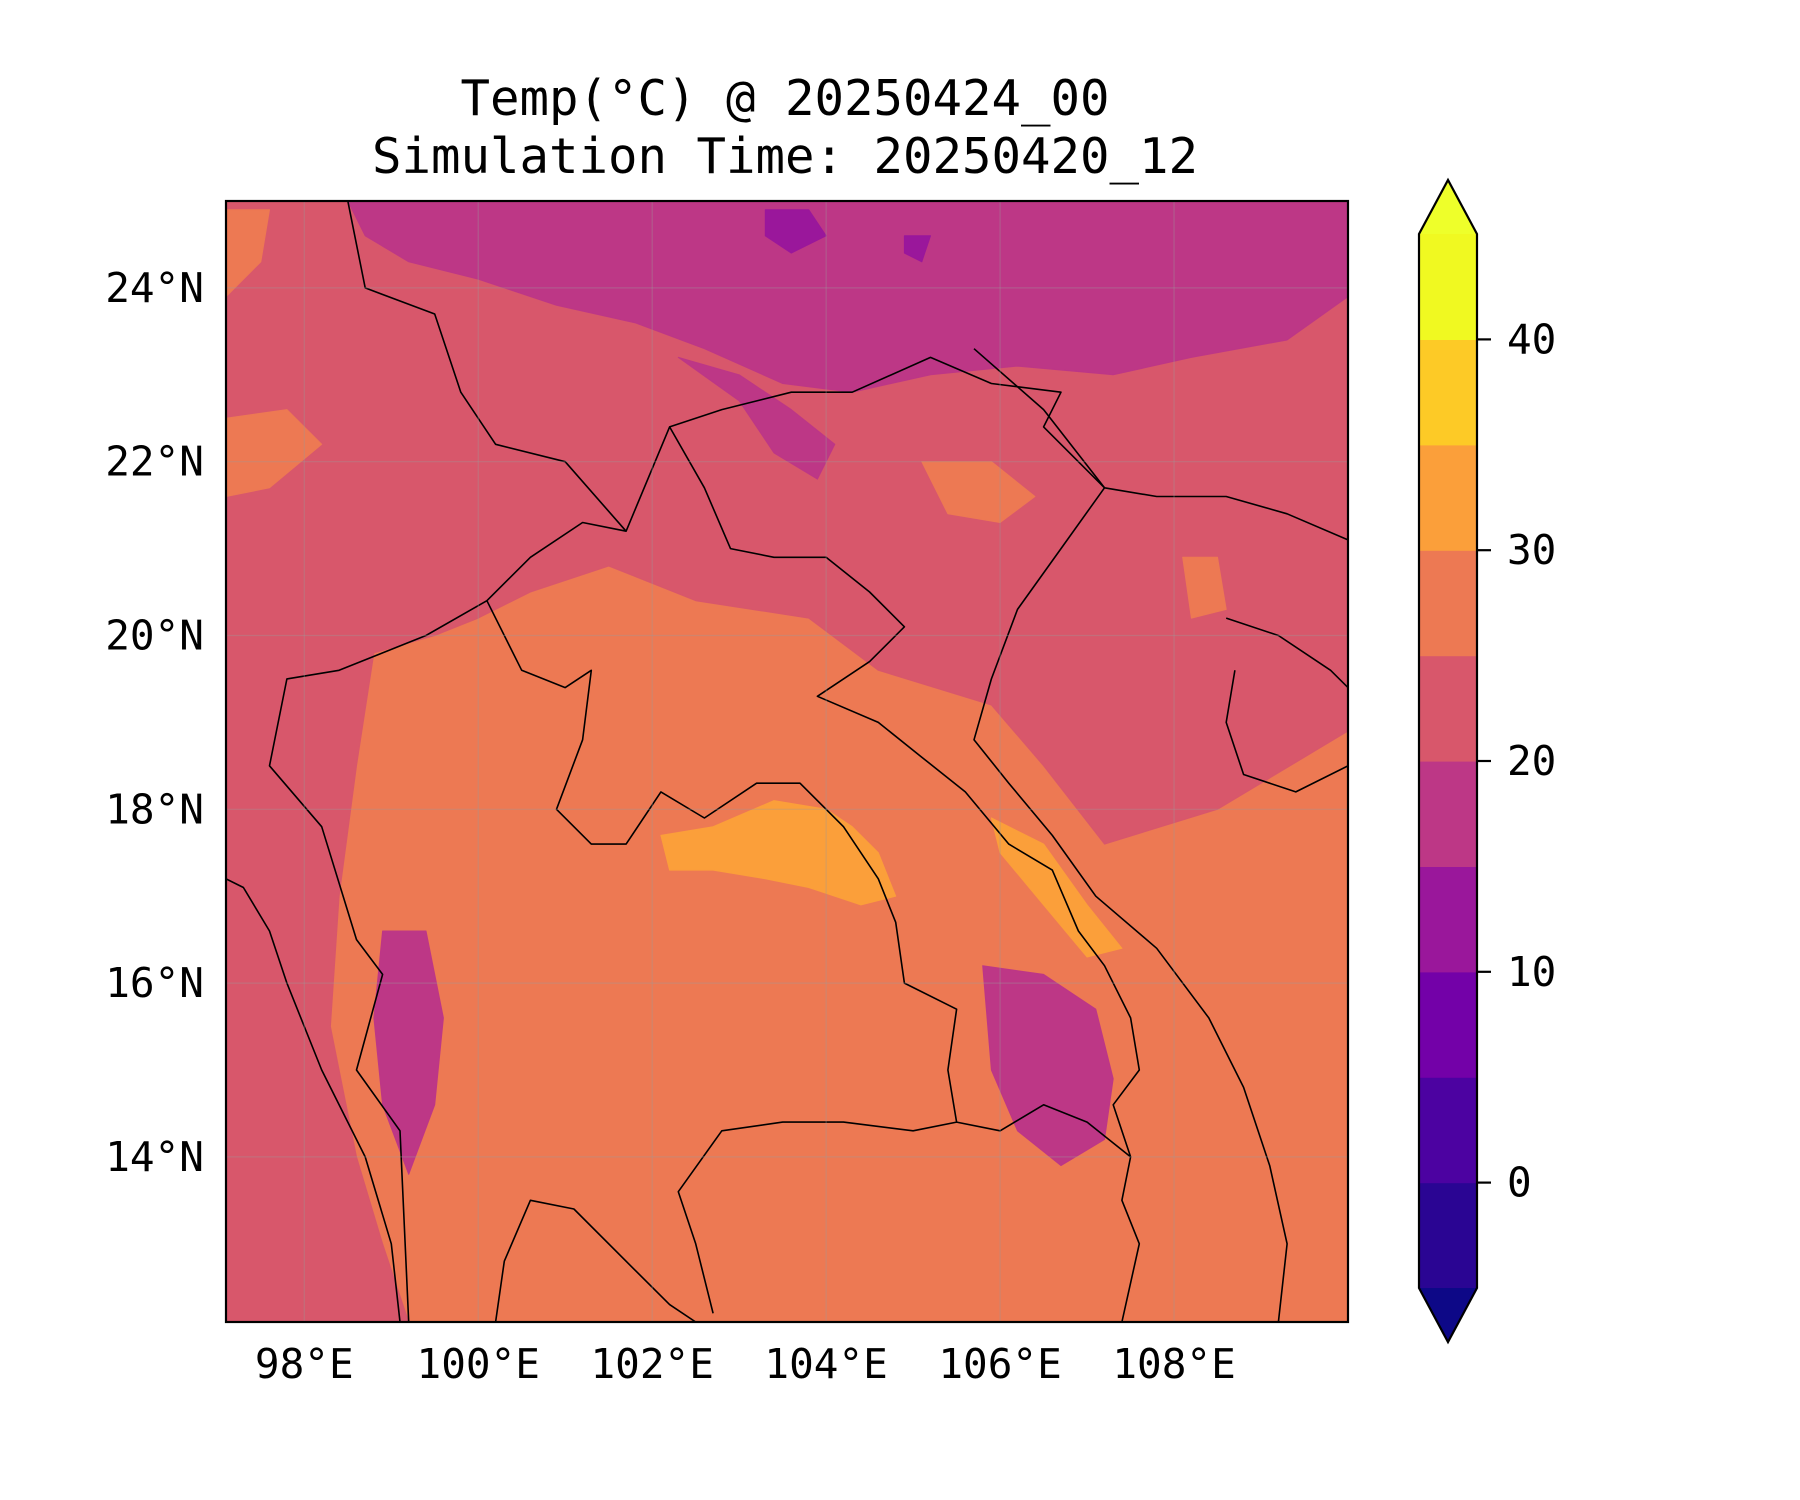 The image size is (1800, 1500). What do you see at coordinates (154, 462) in the screenshot?
I see `lat-tick-label: 22°N` at bounding box center [154, 462].